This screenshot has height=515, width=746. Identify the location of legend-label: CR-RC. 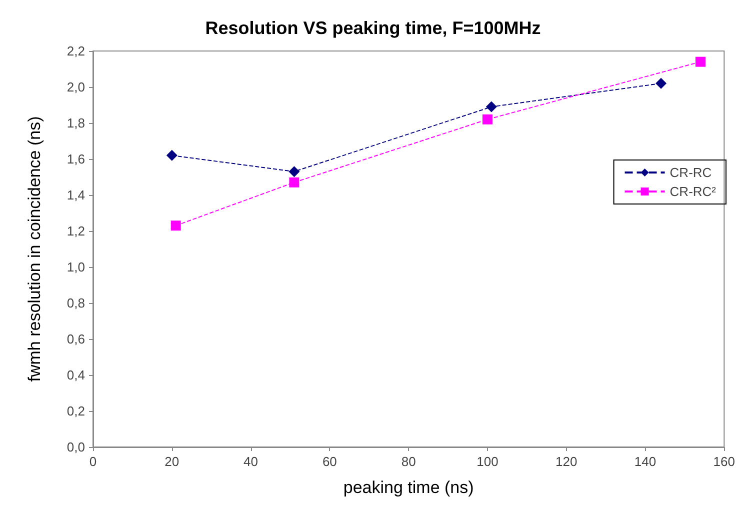
(691, 172).